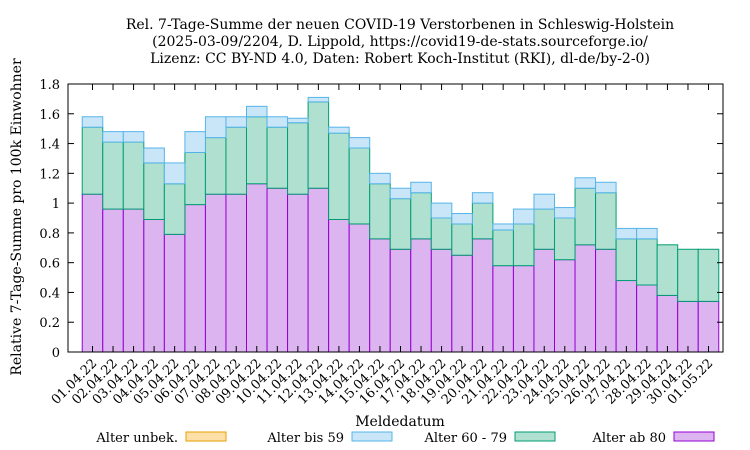 Image resolution: width=750 pixels, height=450 pixels. I want to click on bar-alter-ab-80-01.05.22, so click(708, 326).